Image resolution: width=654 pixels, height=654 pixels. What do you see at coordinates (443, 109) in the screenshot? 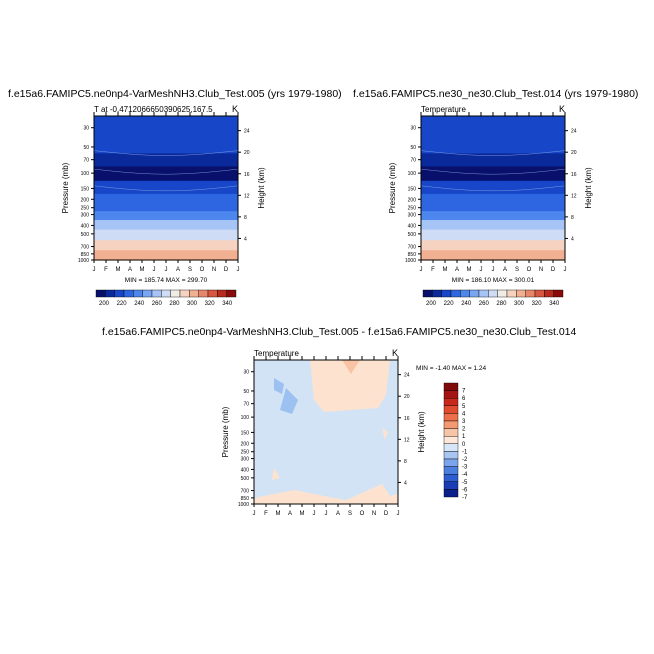
I see `plot-subtitle: Temperature` at bounding box center [443, 109].